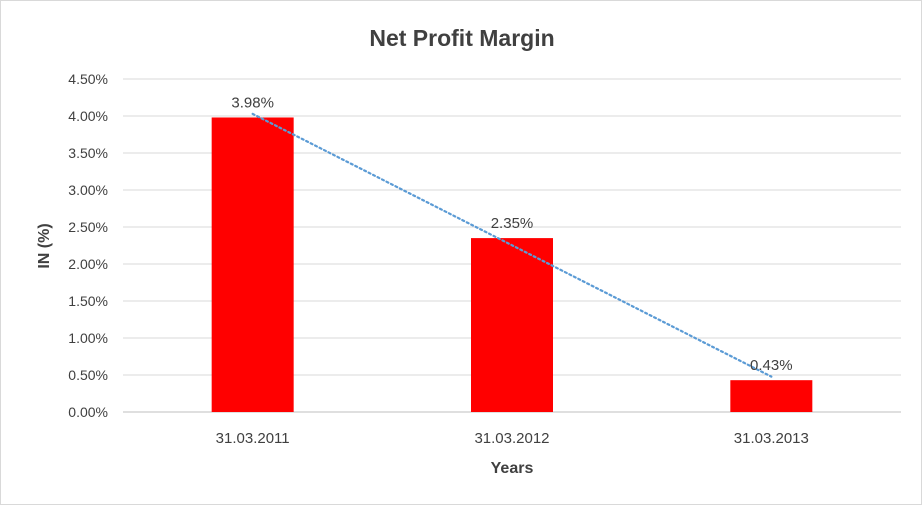 The image size is (922, 506). I want to click on x-tick-label: 31.03.2013, so click(771, 438).